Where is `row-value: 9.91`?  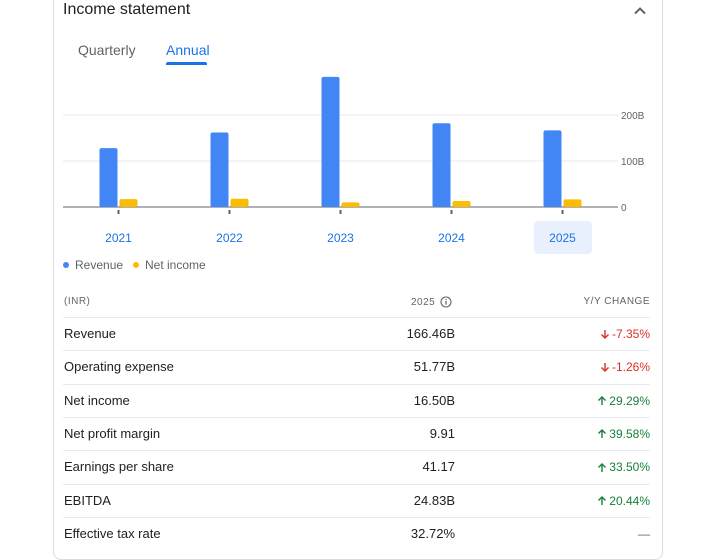 row-value: 9.91 is located at coordinates (442, 433).